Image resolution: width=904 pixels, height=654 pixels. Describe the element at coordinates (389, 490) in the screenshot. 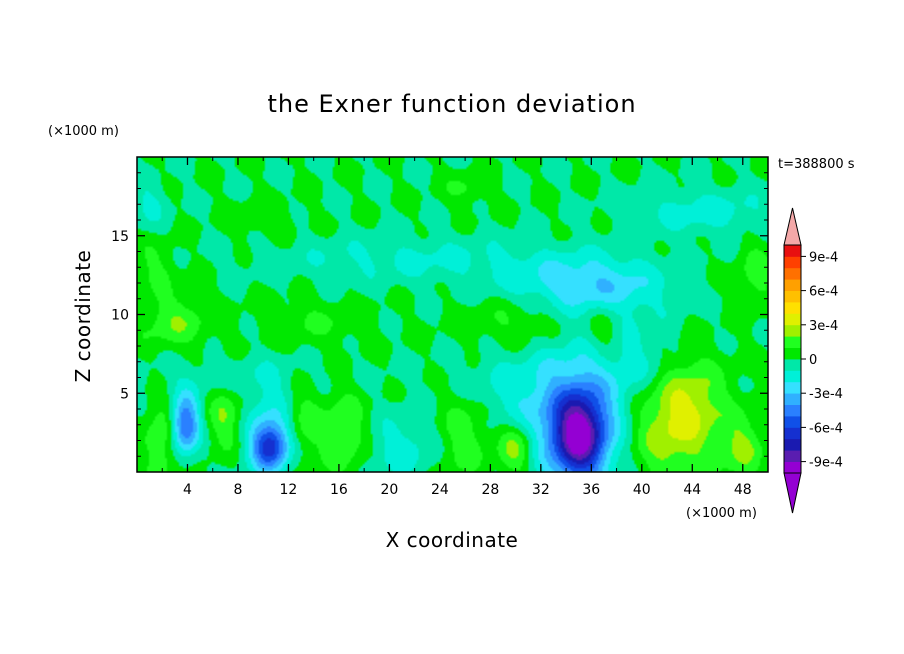

I see `x-tick-label: 20` at that location.